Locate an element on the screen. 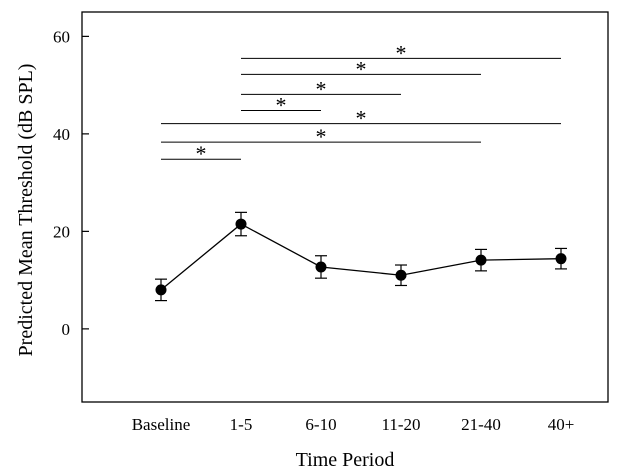 Image resolution: width=631 pixels, height=475 pixels. series-line is located at coordinates (361, 257).